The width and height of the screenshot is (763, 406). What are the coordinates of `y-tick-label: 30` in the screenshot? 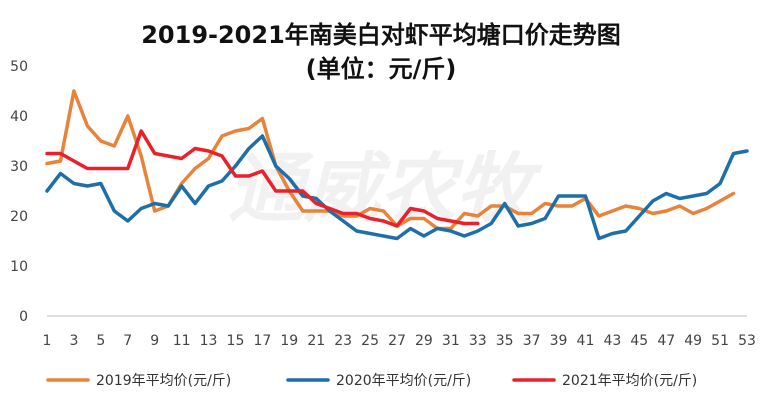 It's located at (19, 167).